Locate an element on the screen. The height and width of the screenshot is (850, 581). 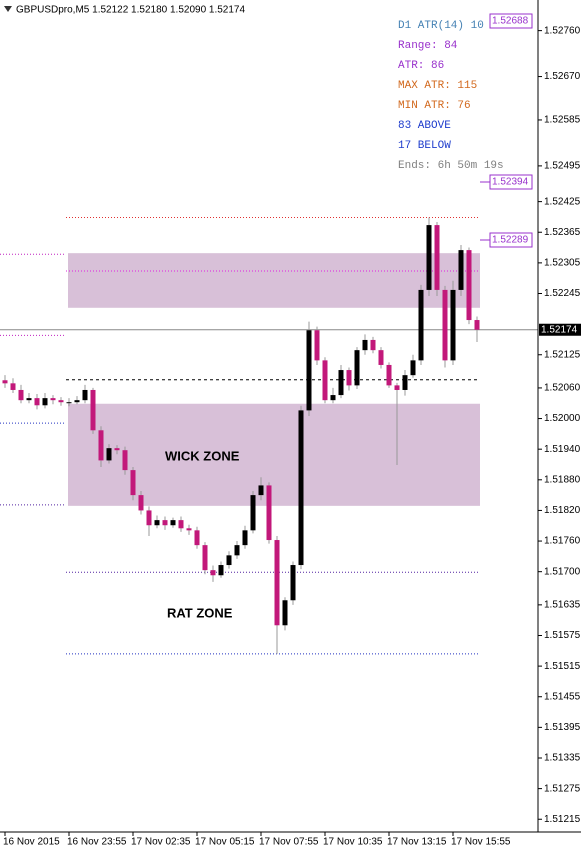
x-tick-label: 17 Nov 07:55 is located at coordinates (289, 842).